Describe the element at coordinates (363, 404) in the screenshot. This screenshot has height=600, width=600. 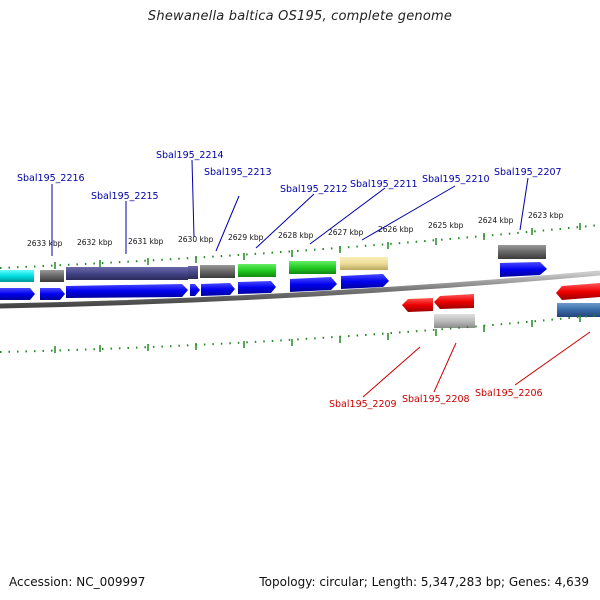
I see `gene-label-bottom: Sbal195_2209` at that location.